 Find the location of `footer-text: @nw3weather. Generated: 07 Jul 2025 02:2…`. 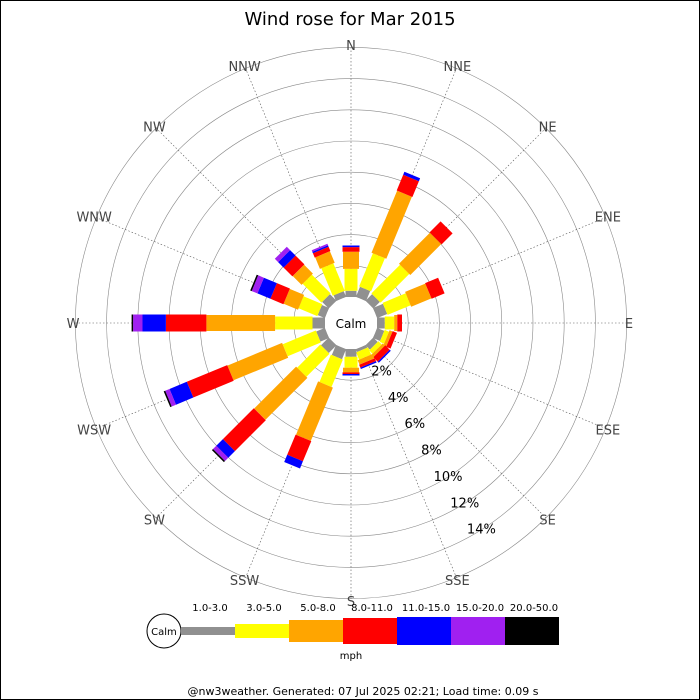

footer-text: @nw3weather. Generated: 07 Jul 2025 02:2… is located at coordinates (363, 691).